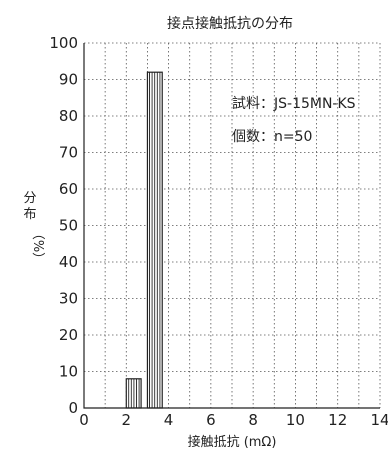 The width and height of the screenshot is (388, 454). I want to click on x-tick-label-2: 2, so click(127, 420).